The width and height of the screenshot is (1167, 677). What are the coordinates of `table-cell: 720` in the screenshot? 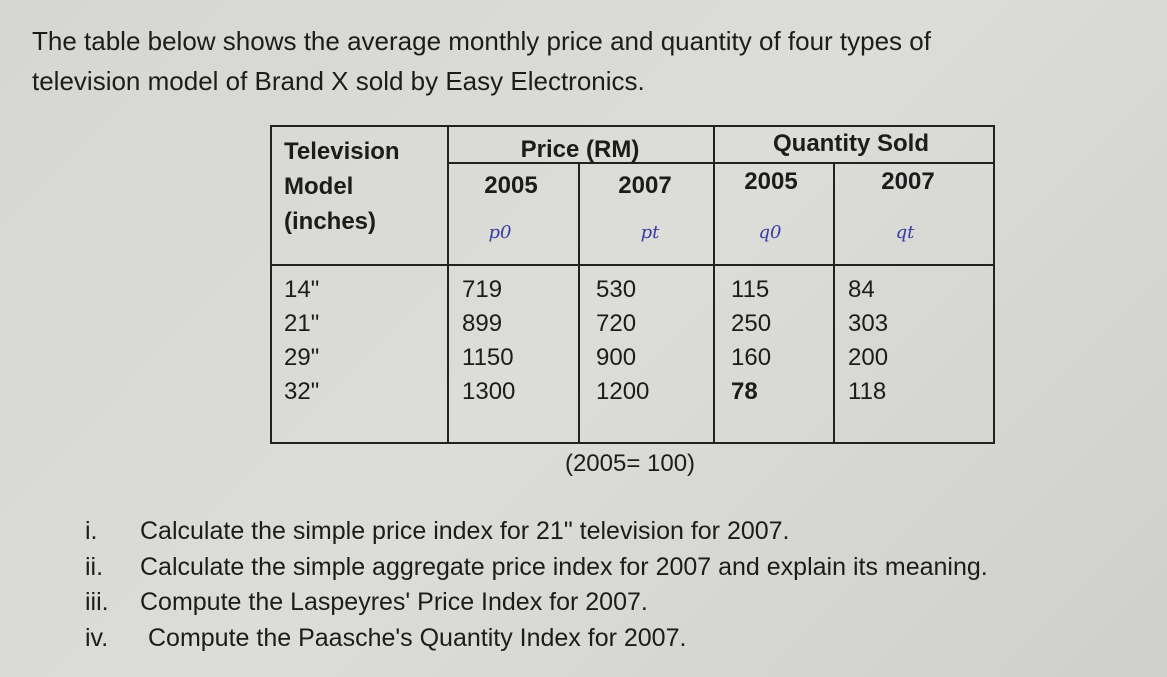 It's located at (616, 323).